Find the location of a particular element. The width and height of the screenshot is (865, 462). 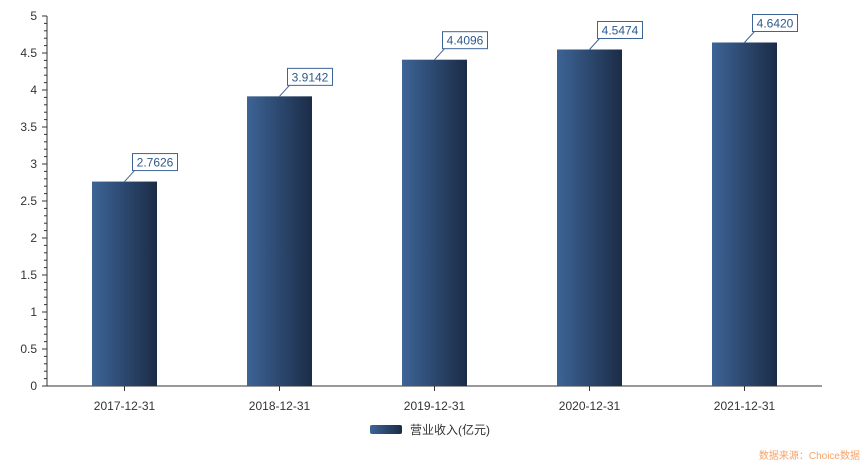

legend: 营业收入(亿元) is located at coordinates (430, 429).